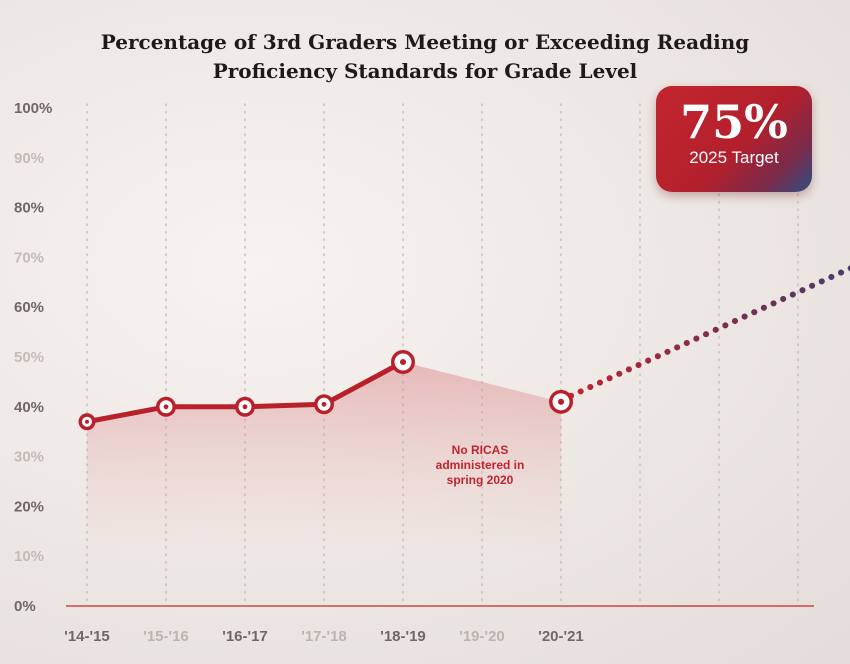 Image resolution: width=850 pixels, height=664 pixels. What do you see at coordinates (29, 357) in the screenshot?
I see `y-tick-label: 50%` at bounding box center [29, 357].